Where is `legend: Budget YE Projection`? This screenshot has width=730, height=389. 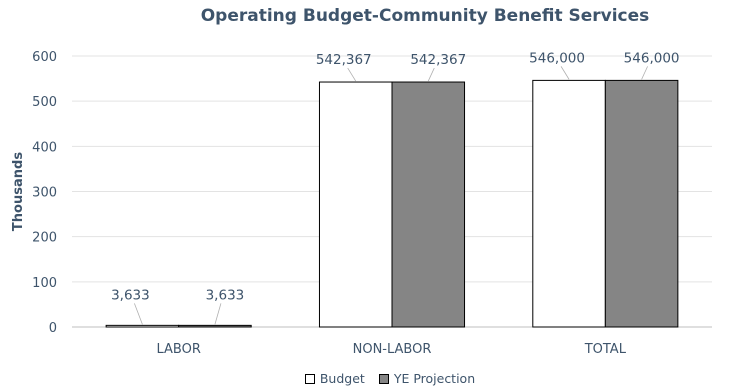
legend: Budget YE Projection is located at coordinates (365, 378).